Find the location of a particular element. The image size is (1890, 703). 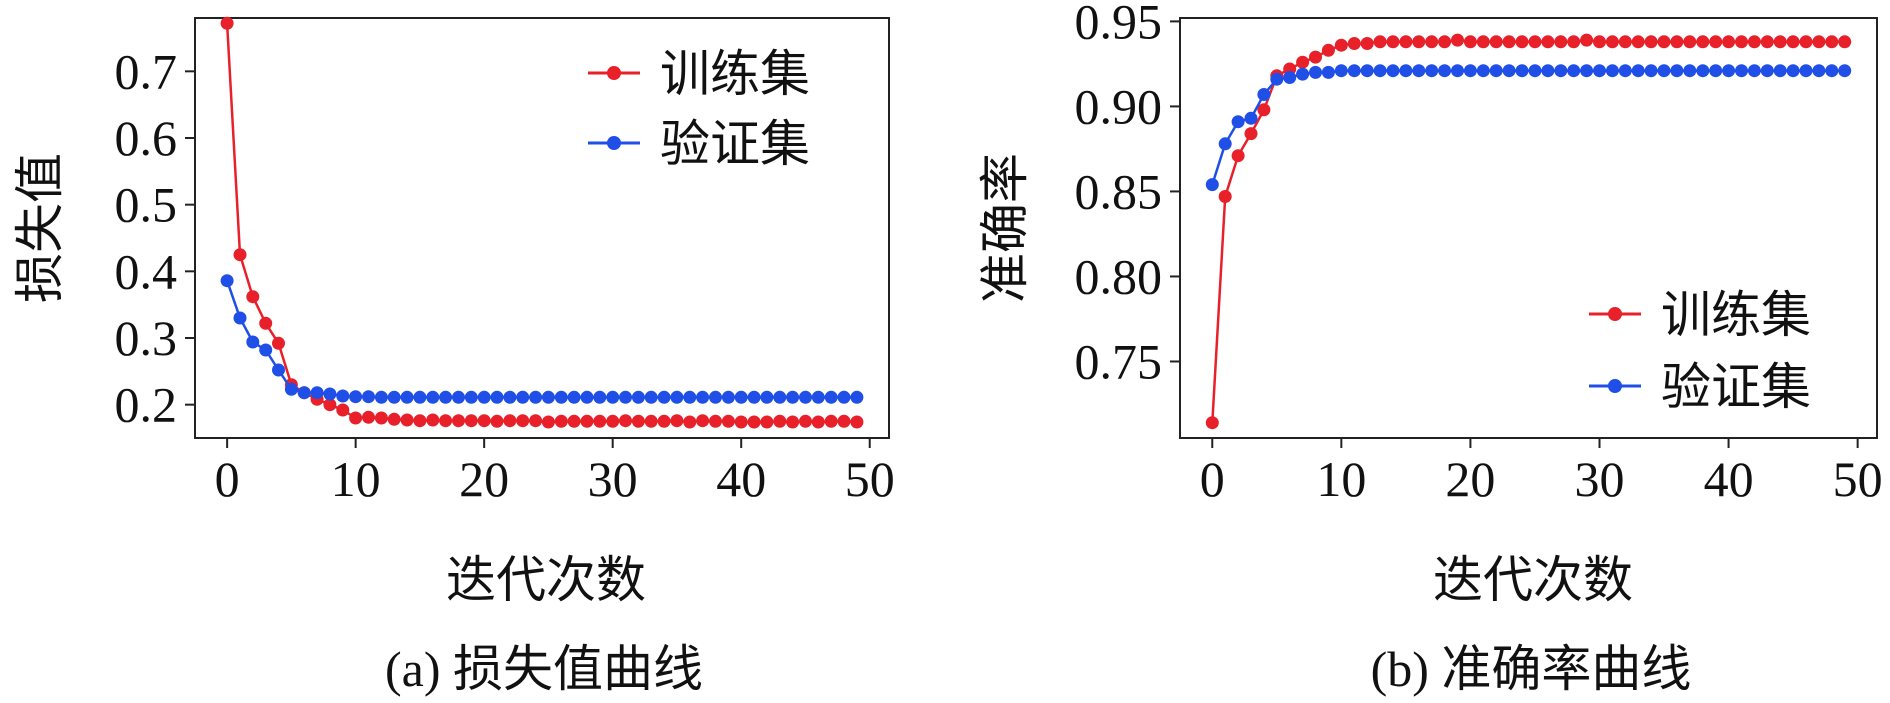

loss-legend-train-label: 训练集 is located at coordinates (735, 74).